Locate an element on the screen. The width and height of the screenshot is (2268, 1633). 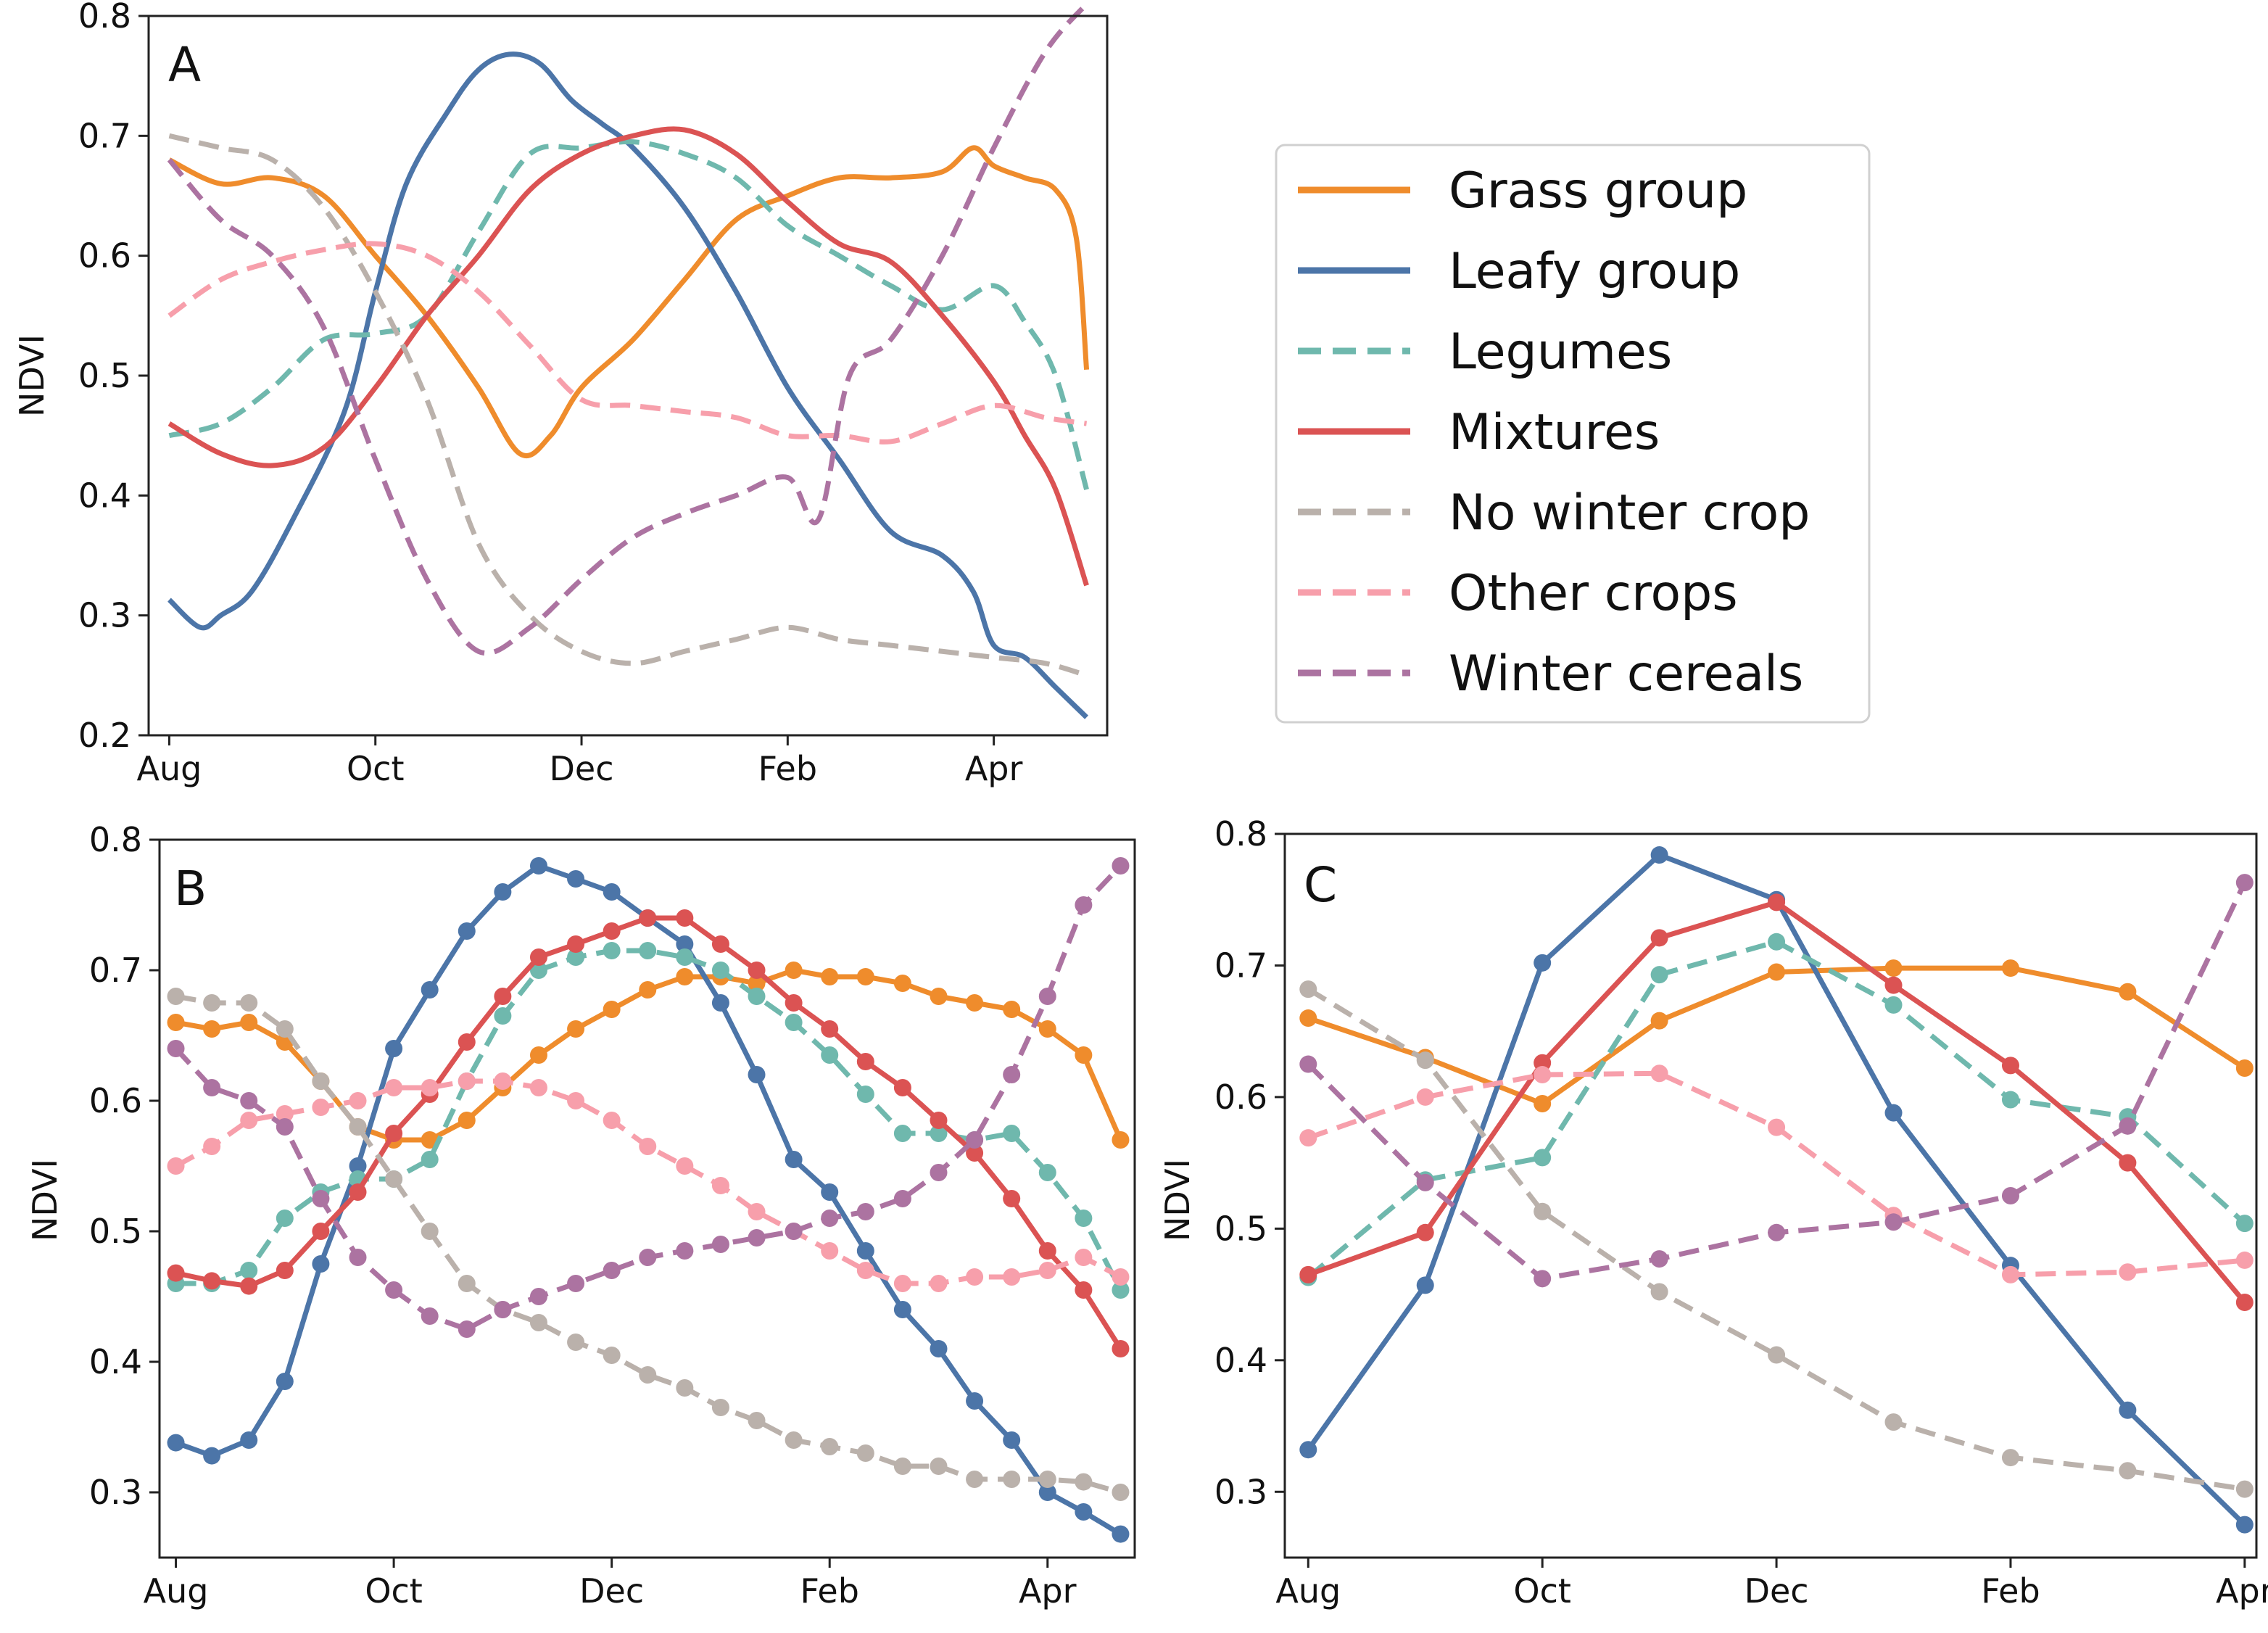
x-tick-label: Apr is located at coordinates (2242, 1591).